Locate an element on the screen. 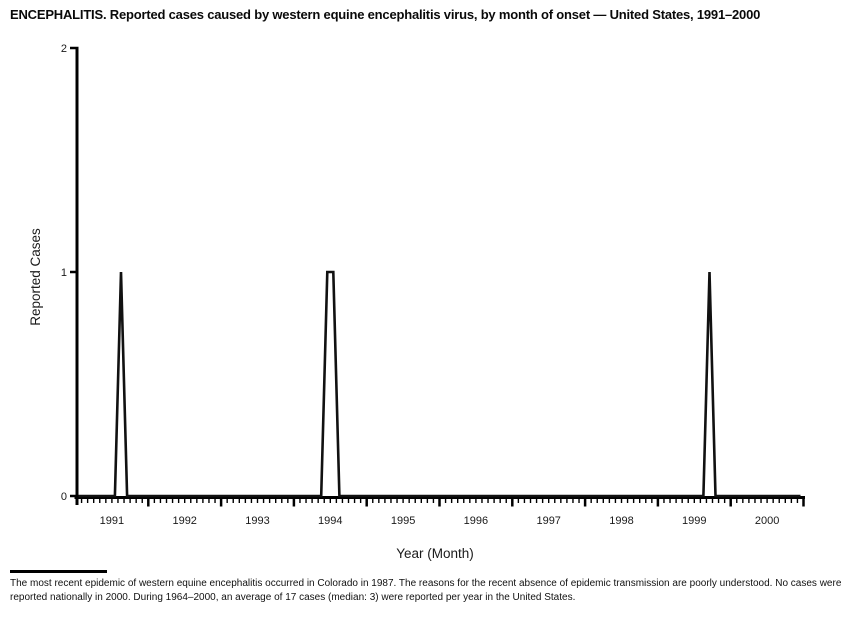 This screenshot has width=868, height=618. y-axis-title: Reported Cases is located at coordinates (35, 277).